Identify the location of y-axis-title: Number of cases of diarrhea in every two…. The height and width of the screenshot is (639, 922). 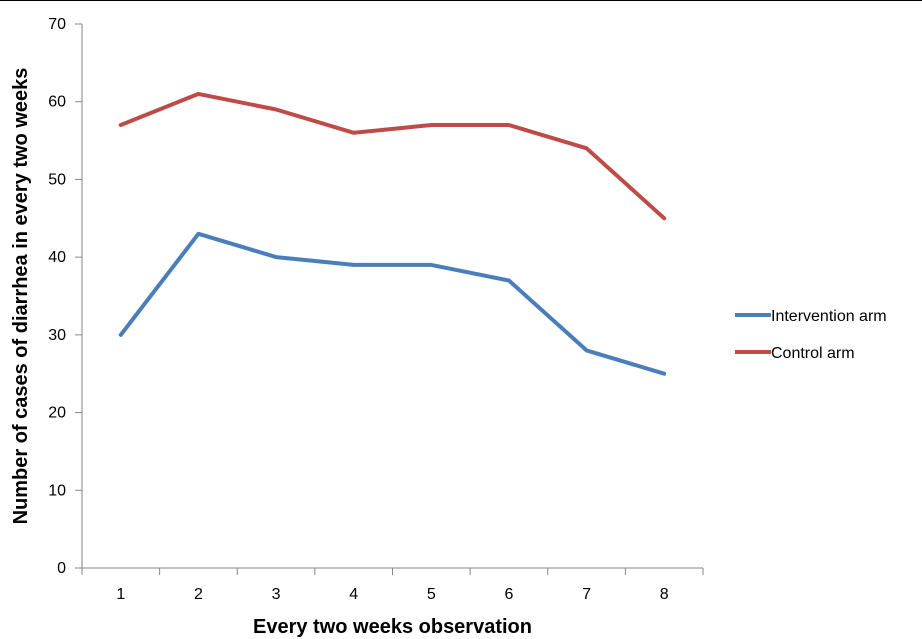
(21, 296).